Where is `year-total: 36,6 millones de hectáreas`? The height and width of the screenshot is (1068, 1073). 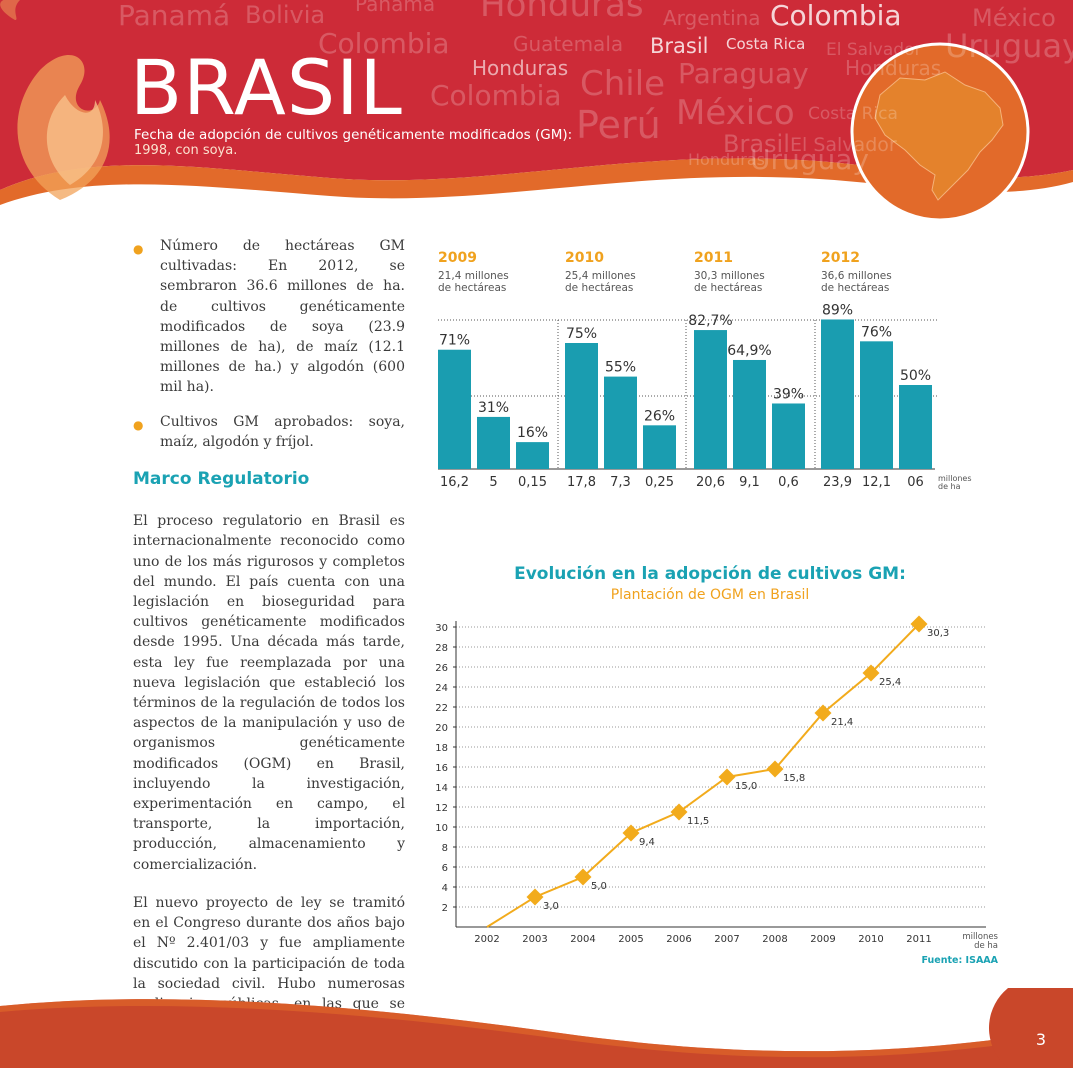 year-total: 36,6 millones de hectáreas is located at coordinates (856, 282).